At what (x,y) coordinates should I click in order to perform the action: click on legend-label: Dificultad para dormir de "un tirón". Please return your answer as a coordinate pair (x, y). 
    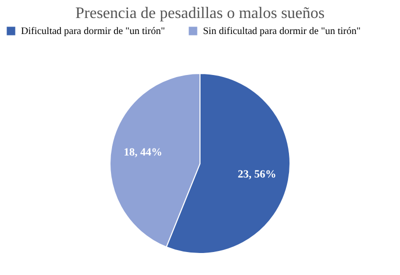
    Looking at the image, I should click on (93, 31).